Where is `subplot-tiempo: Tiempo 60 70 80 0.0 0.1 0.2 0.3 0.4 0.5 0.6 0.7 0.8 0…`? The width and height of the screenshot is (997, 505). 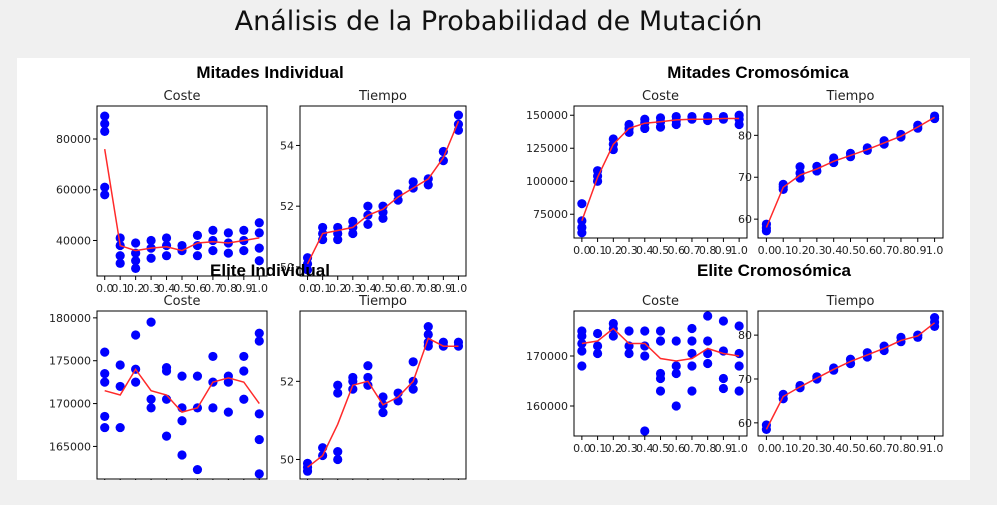 subplot-tiempo: Tiempo 60 70 80 0.0 0.1 0.2 0.3 0.4 0.5 0.6 0.7 0.8 0… is located at coordinates (841, 173).